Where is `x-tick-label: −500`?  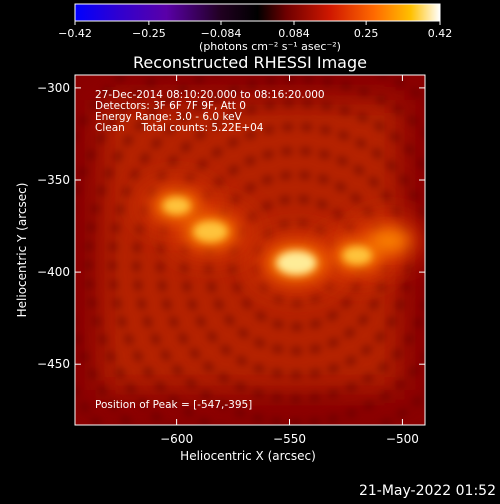
x-tick-label: −500 is located at coordinates (402, 439).